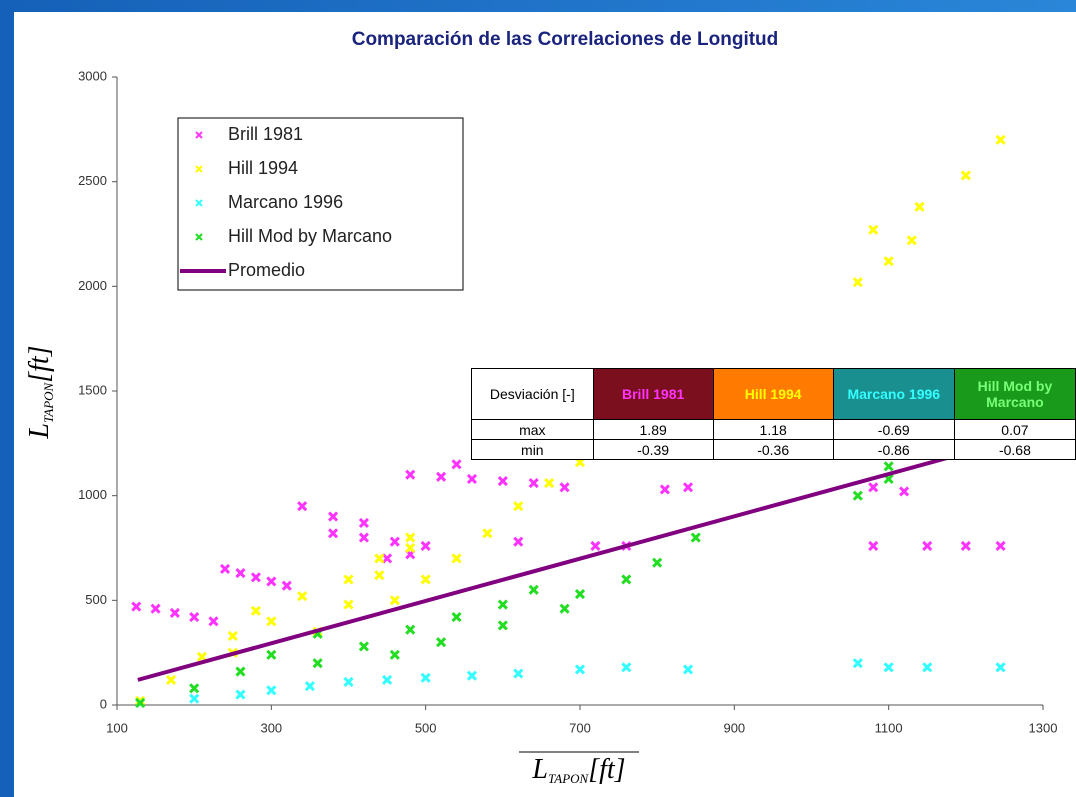 This screenshot has height=797, width=1076. I want to click on legend-label: Brill 1981, so click(265, 134).